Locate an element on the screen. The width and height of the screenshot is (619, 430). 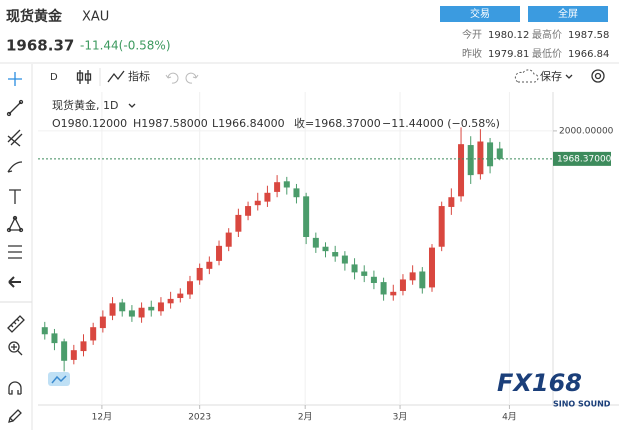
stat-value: 1987.58 is located at coordinates (588, 35).